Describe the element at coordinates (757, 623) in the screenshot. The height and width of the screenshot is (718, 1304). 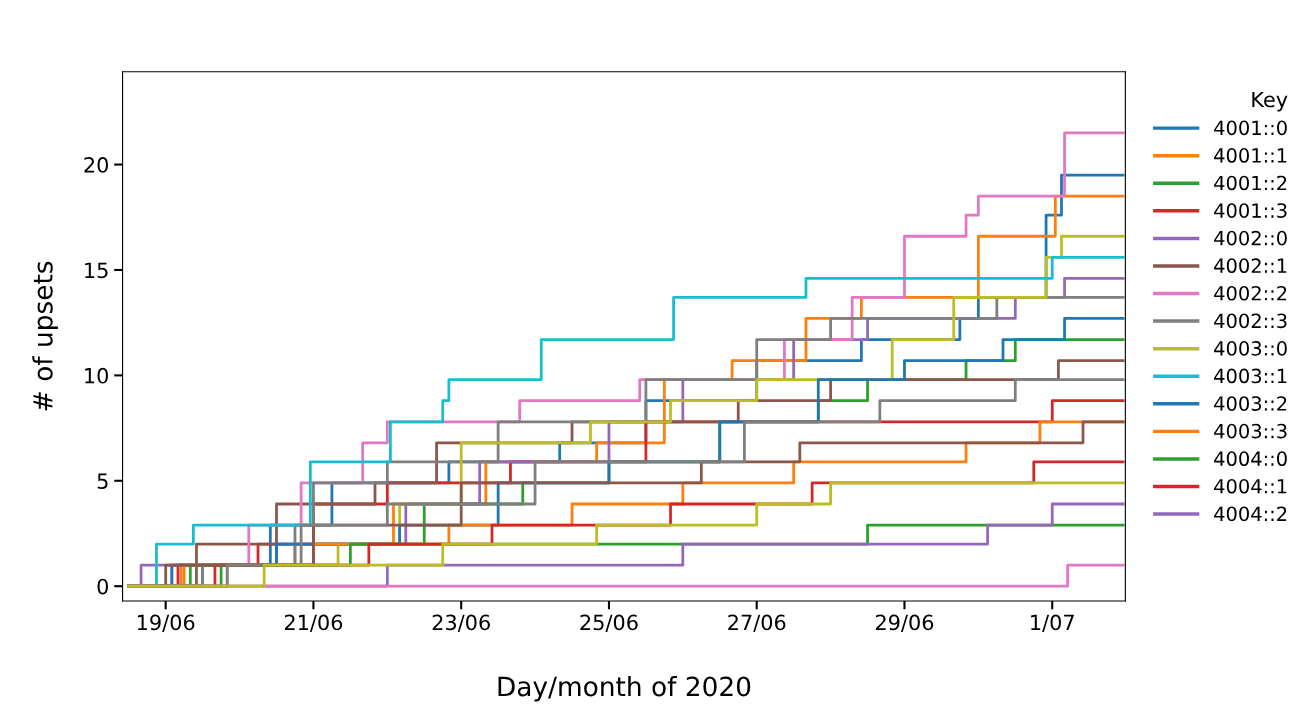
I see `x-tick-label: 27/06` at that location.